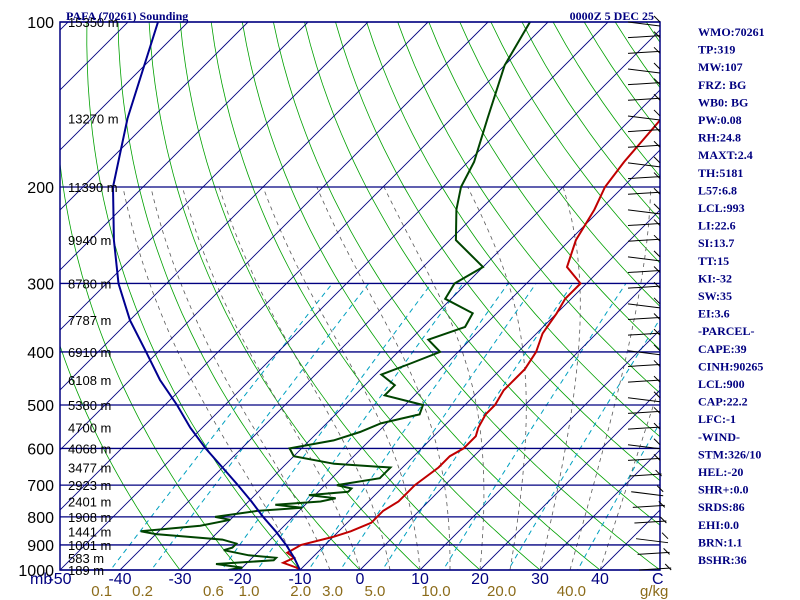 This screenshot has width=800, height=600. What do you see at coordinates (36, 571) in the screenshot?
I see `pressure-label: 1000` at bounding box center [36, 571].